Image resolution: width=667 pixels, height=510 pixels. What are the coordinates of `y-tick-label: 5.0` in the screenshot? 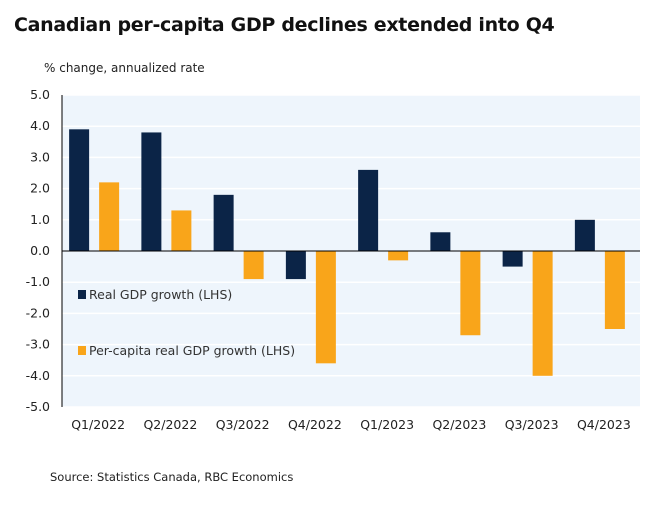 It's located at (40, 94).